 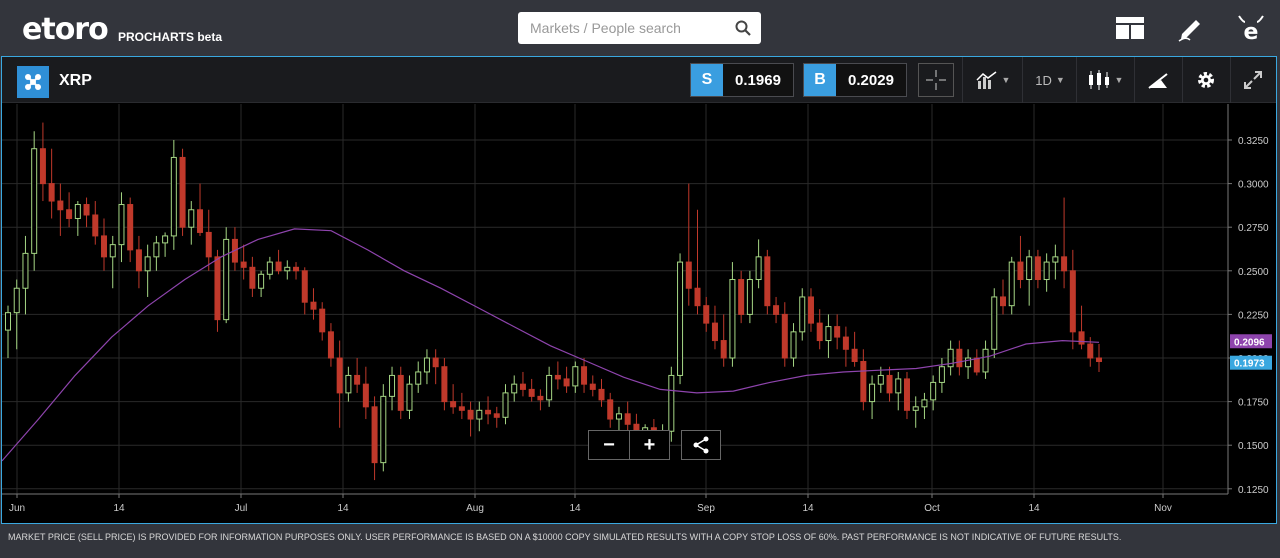 I want to click on sell-button: S 0.1969, so click(x=742, y=80).